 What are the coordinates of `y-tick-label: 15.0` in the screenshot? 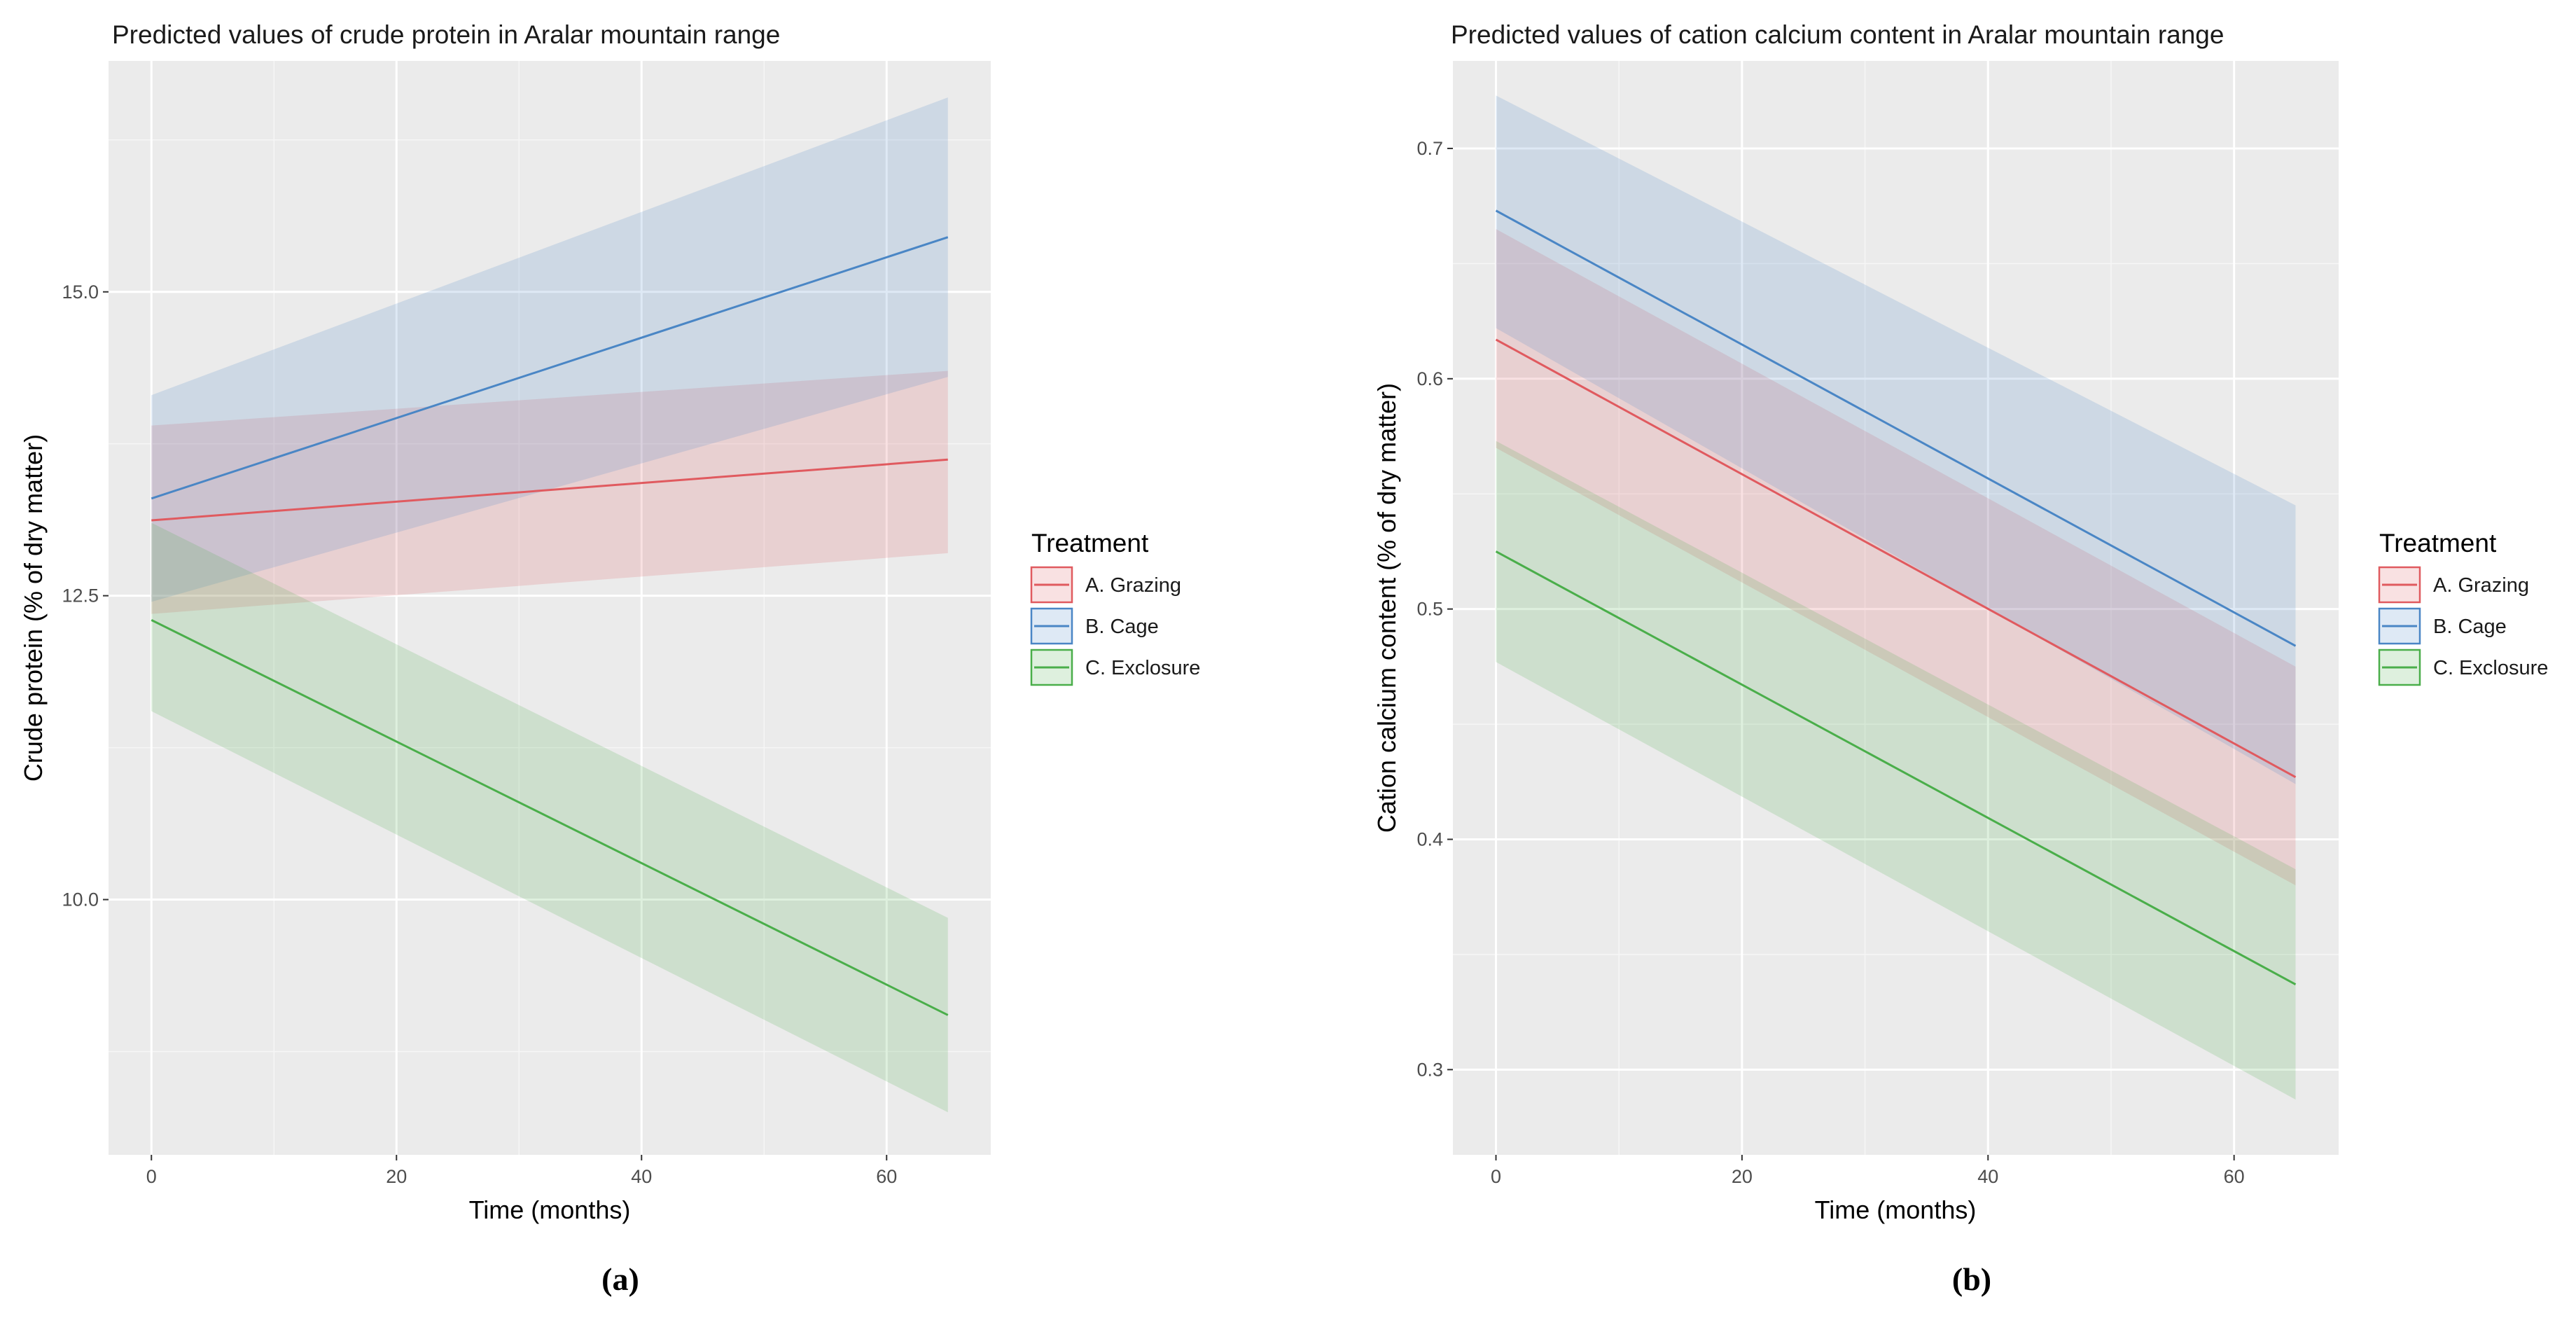 It's located at (80, 292).